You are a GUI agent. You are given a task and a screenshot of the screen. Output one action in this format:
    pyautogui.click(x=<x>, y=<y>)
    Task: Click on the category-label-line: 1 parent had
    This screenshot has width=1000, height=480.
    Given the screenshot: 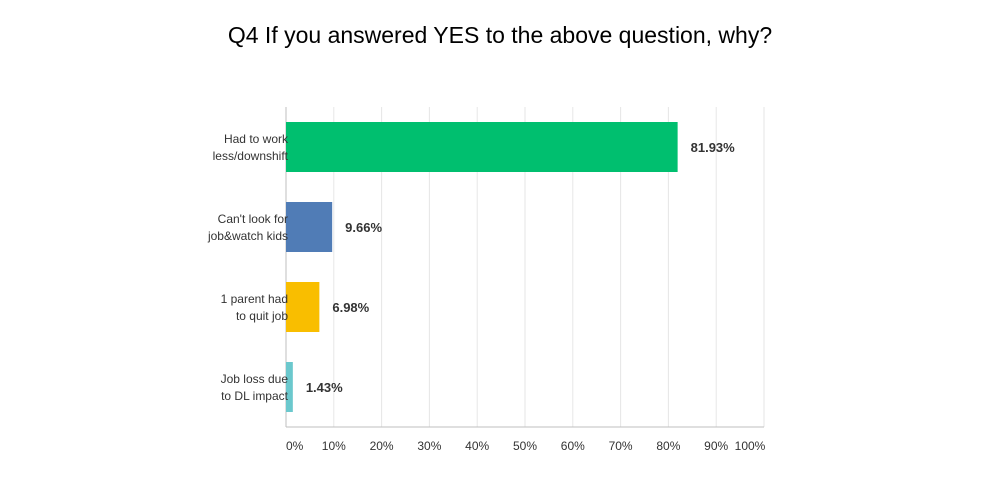 What is the action you would take?
    pyautogui.click(x=254, y=299)
    